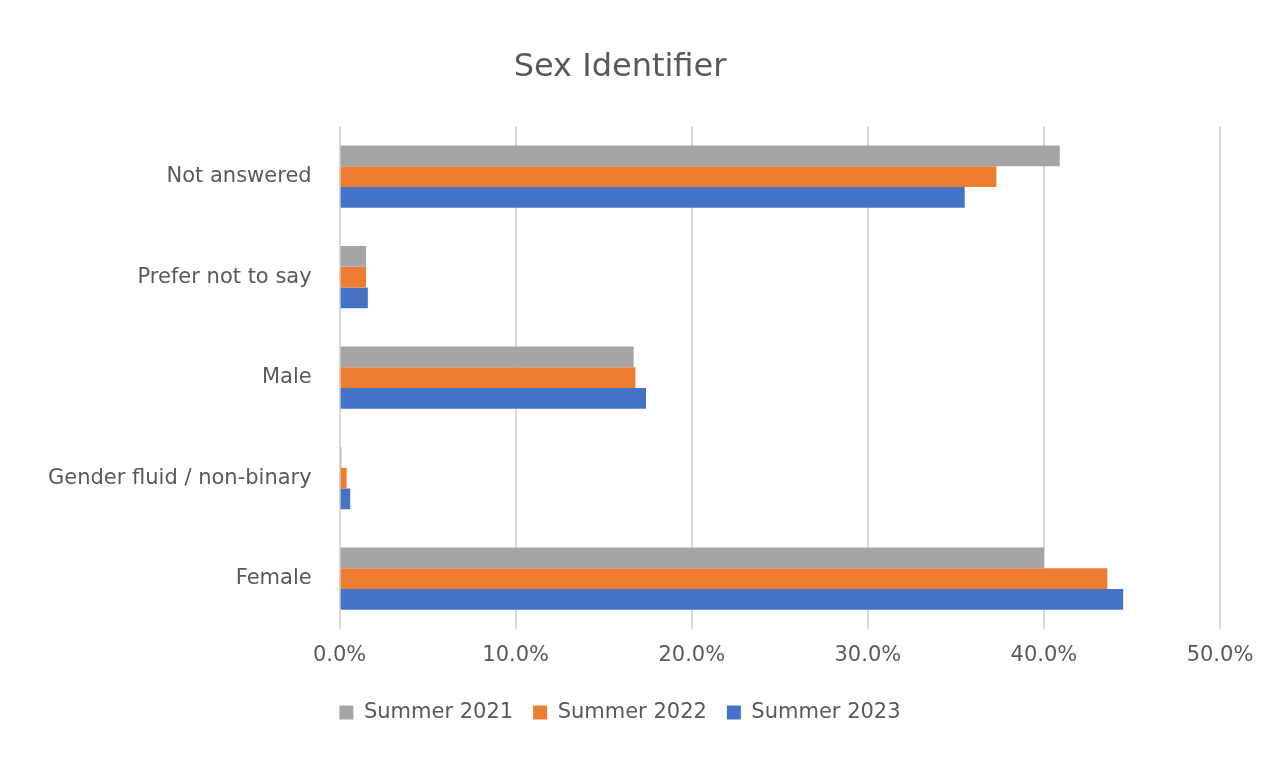 This screenshot has height=762, width=1279. What do you see at coordinates (273, 577) in the screenshot?
I see `y-tick-label: Female` at bounding box center [273, 577].